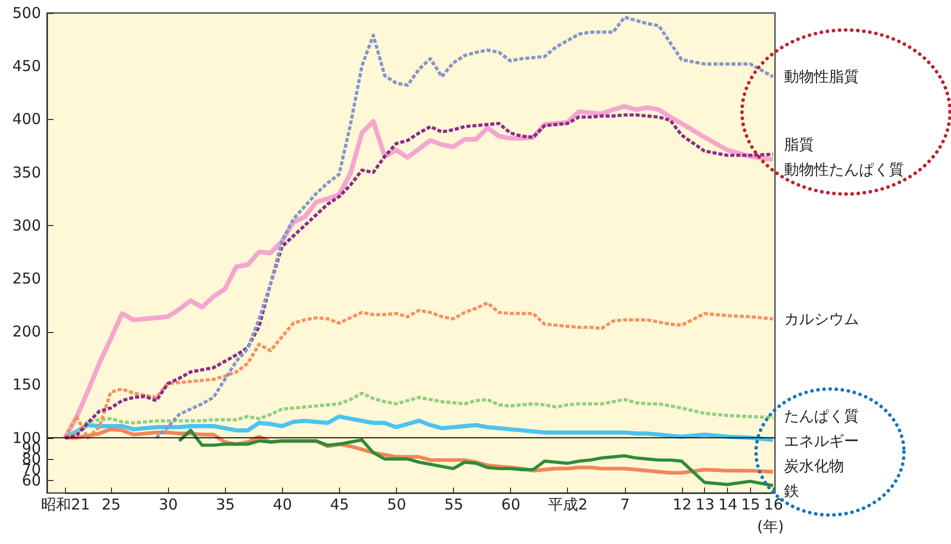 The height and width of the screenshot is (544, 951). What do you see at coordinates (26, 278) in the screenshot?
I see `y-tick-label: 250` at bounding box center [26, 278].